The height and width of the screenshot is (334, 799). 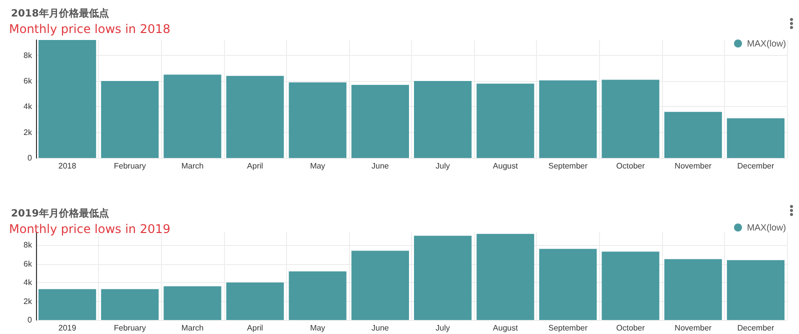 What do you see at coordinates (89, 29) in the screenshot?
I see `chart-subtitle: Monthly price lows in 2018` at bounding box center [89, 29].